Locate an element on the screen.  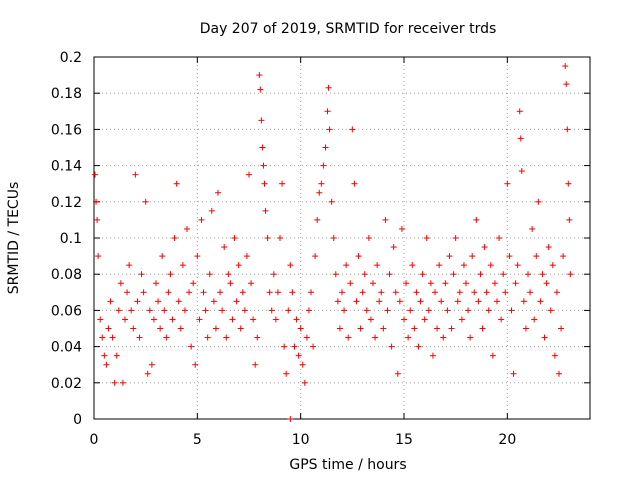
y-tick-label: 0.02 is located at coordinates (66, 384).